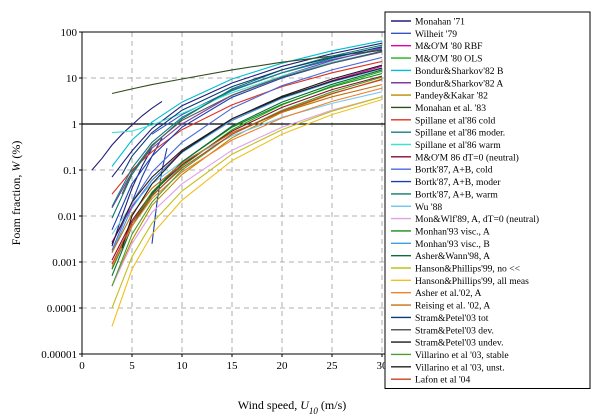 The height and width of the screenshot is (415, 593). What do you see at coordinates (428, 207) in the screenshot?
I see `legend-label-15: Wu '88` at bounding box center [428, 207].